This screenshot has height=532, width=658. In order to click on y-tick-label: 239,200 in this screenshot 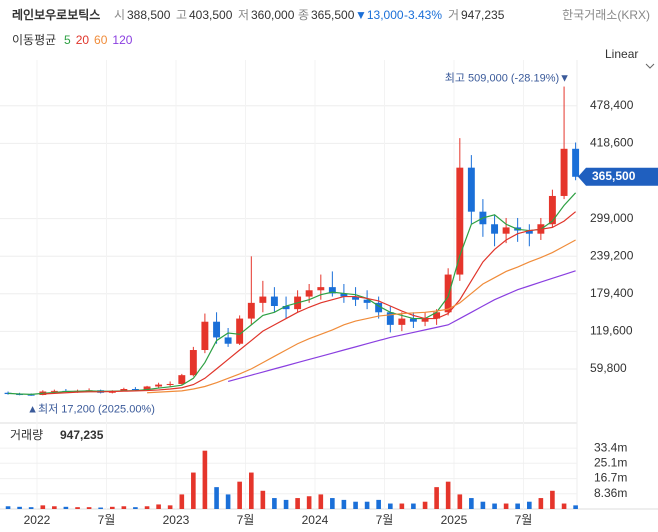, I will do `click(612, 255)`.